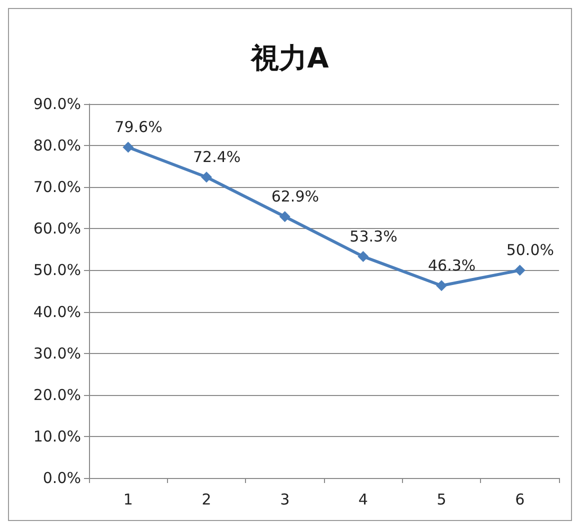  I want to click on y-tick-label: 30.0%, so click(57, 353).